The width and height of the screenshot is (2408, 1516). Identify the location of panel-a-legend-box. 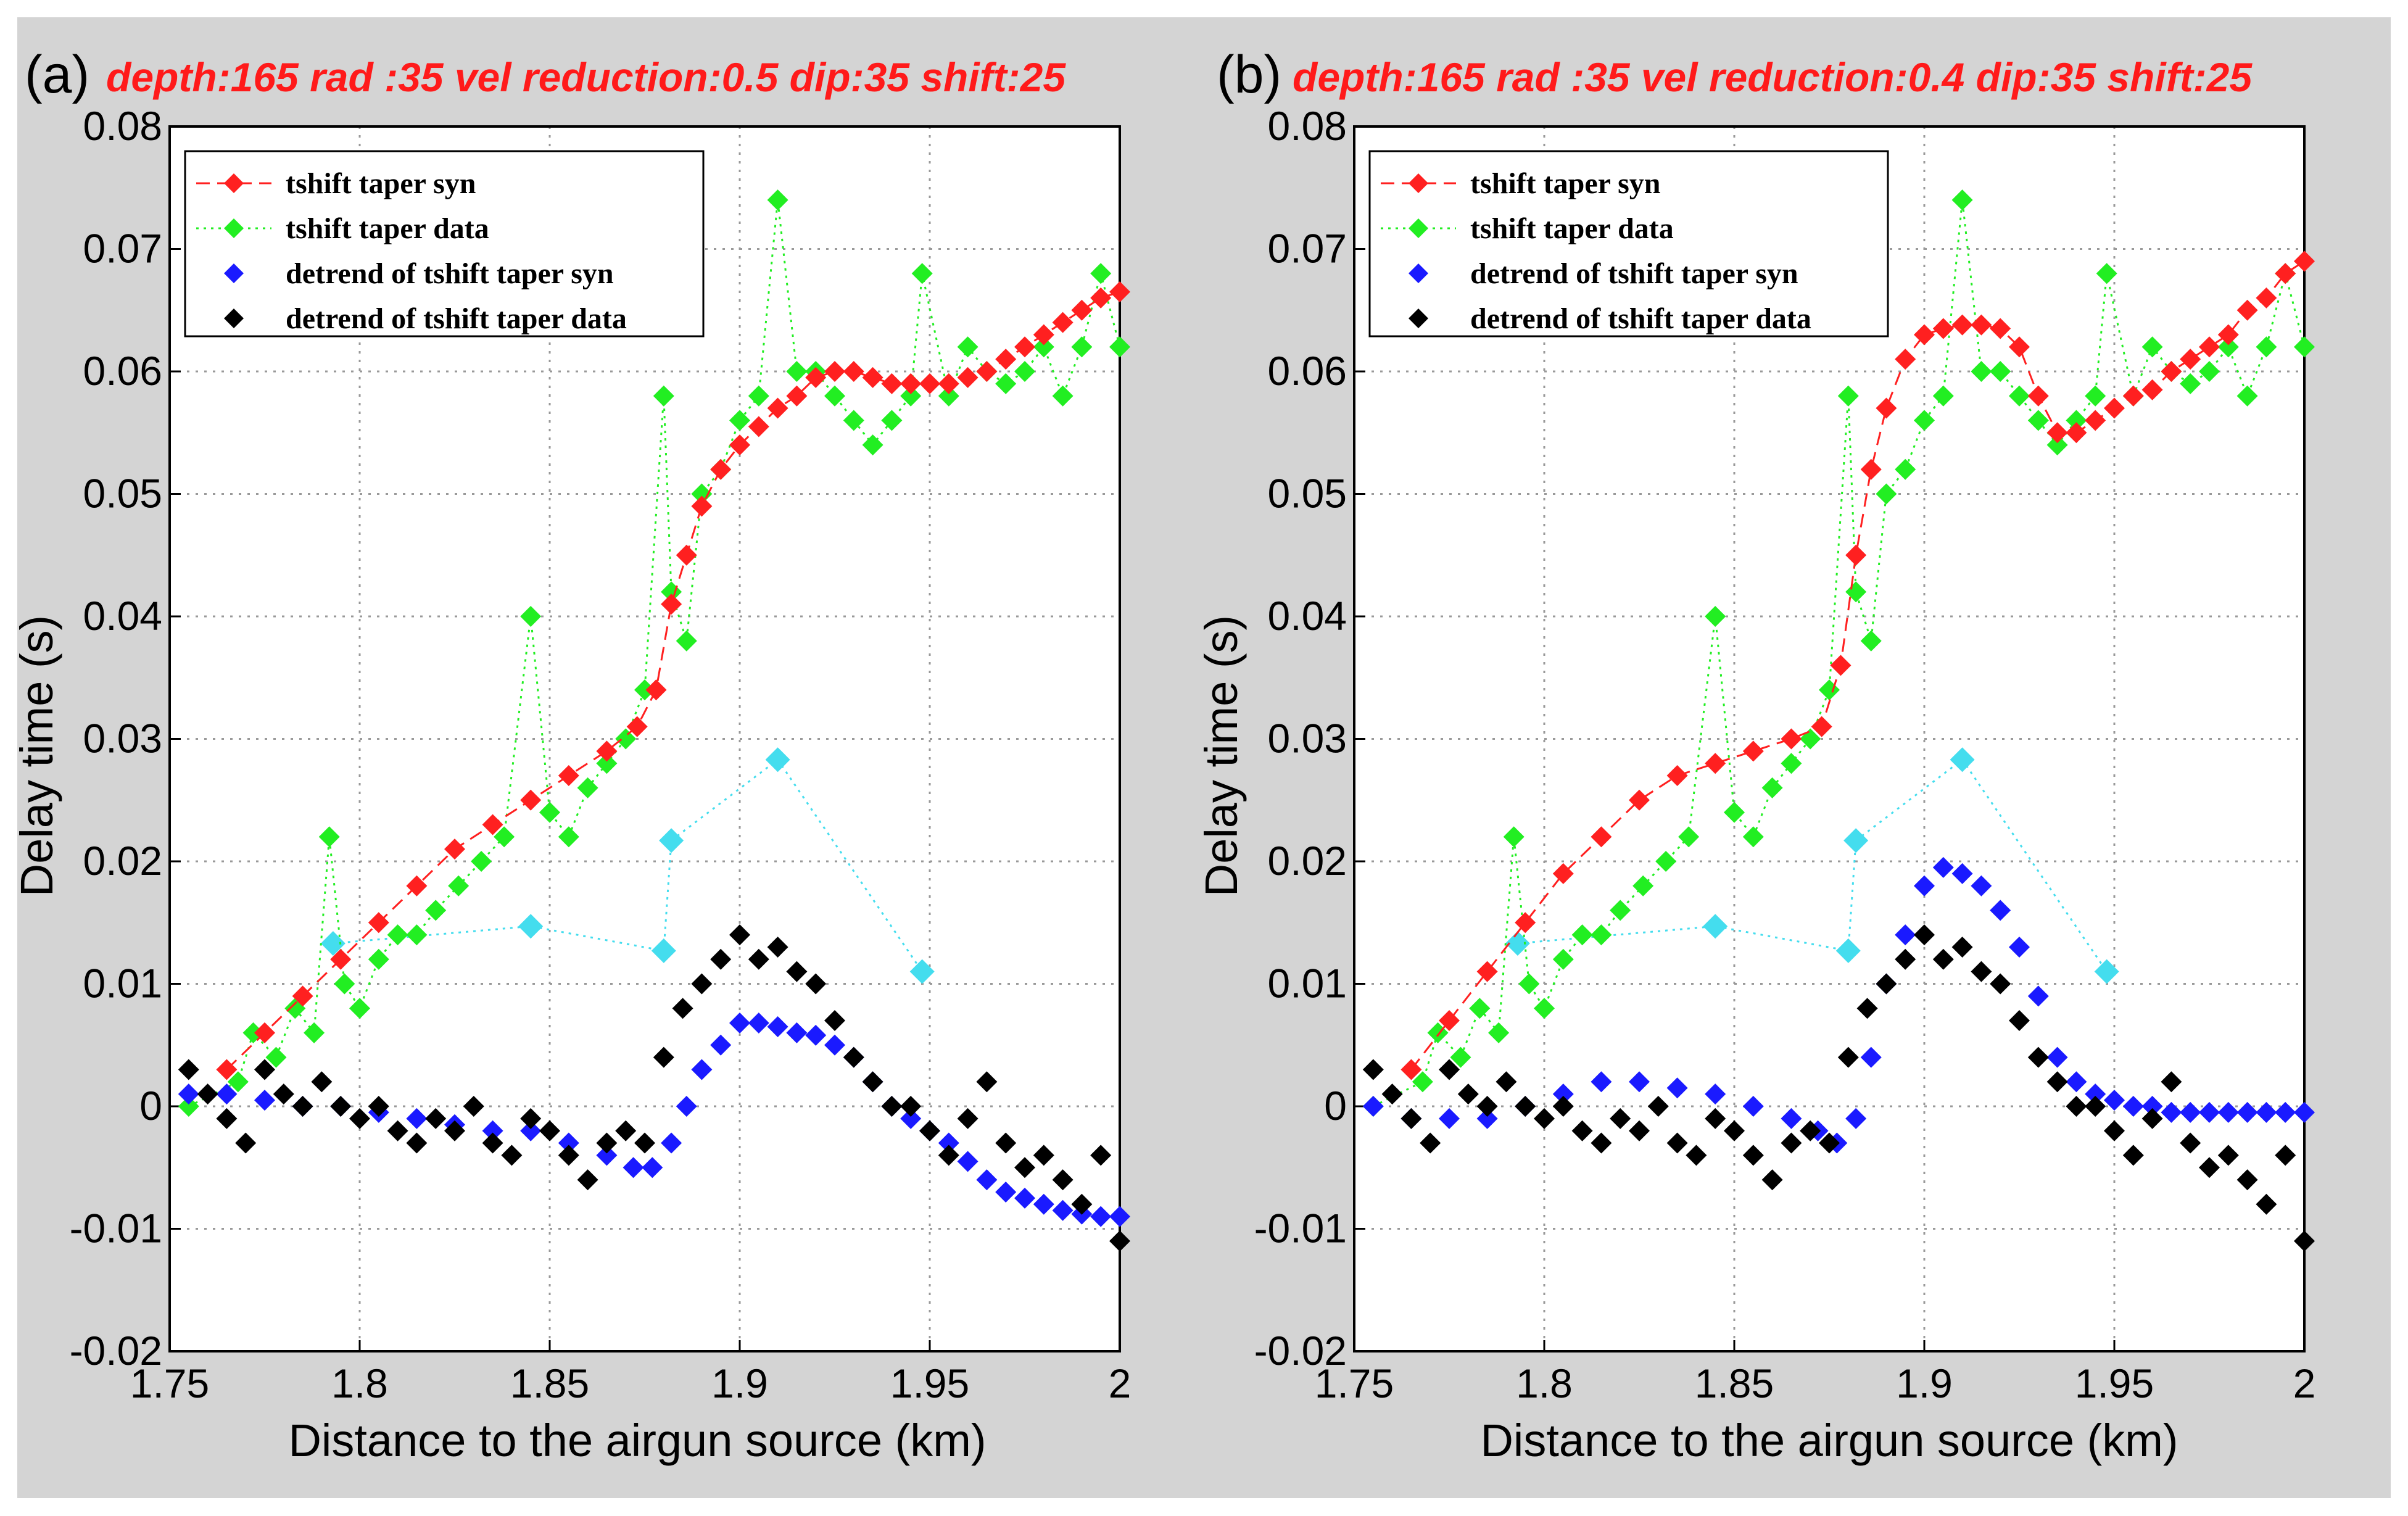
(445, 244).